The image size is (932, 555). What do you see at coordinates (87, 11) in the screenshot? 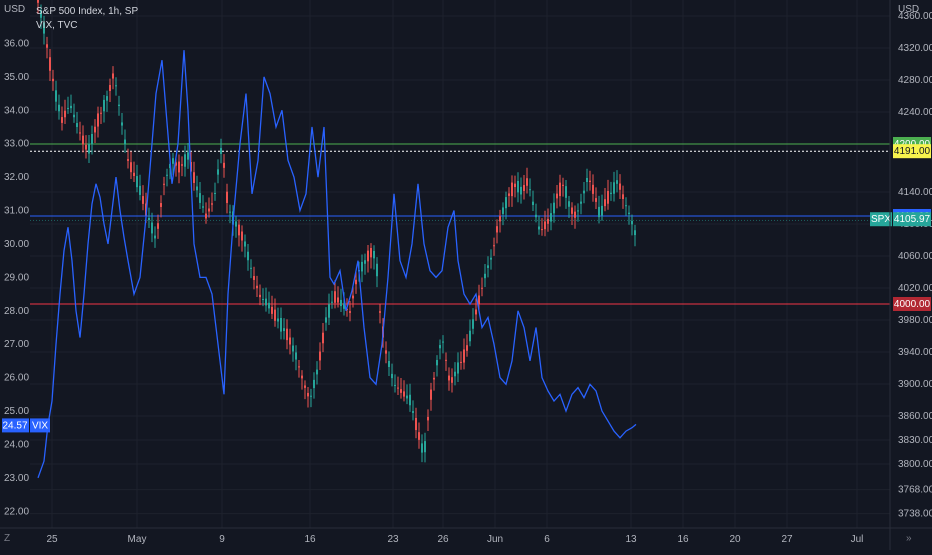
I see `spx-series-title: S&P 500 Index, 1h, SP` at bounding box center [87, 11].